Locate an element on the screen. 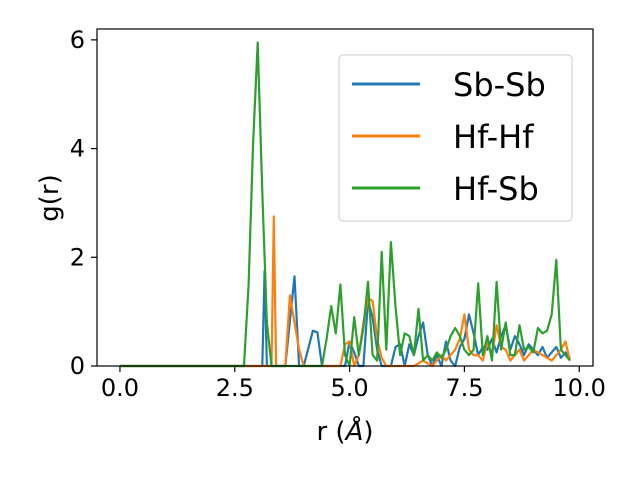 This screenshot has height=480, width=640. y-tick-label: 0 is located at coordinates (77, 366).